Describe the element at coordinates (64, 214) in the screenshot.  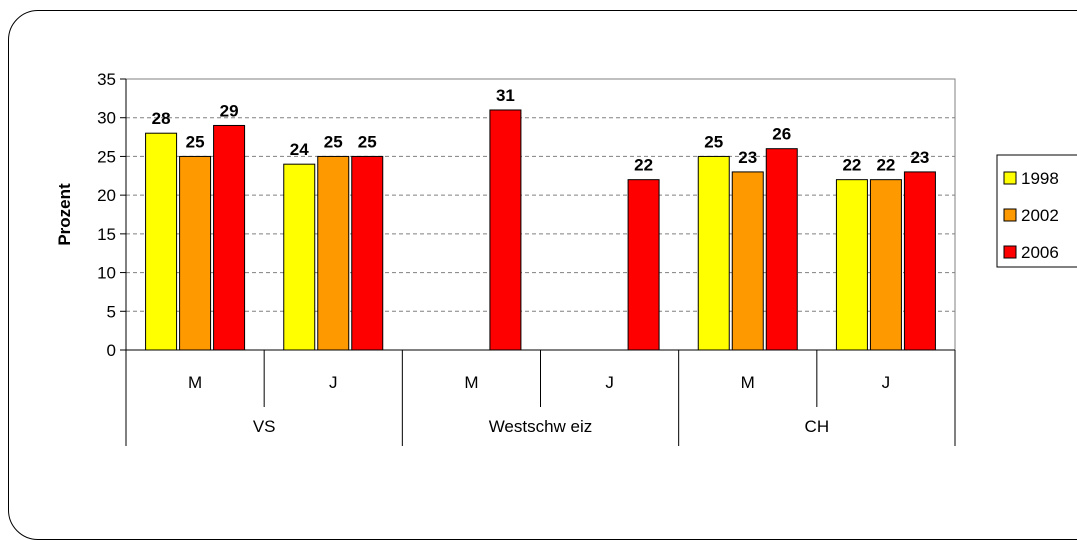
I see `y-axis-title: Prozent` at that location.